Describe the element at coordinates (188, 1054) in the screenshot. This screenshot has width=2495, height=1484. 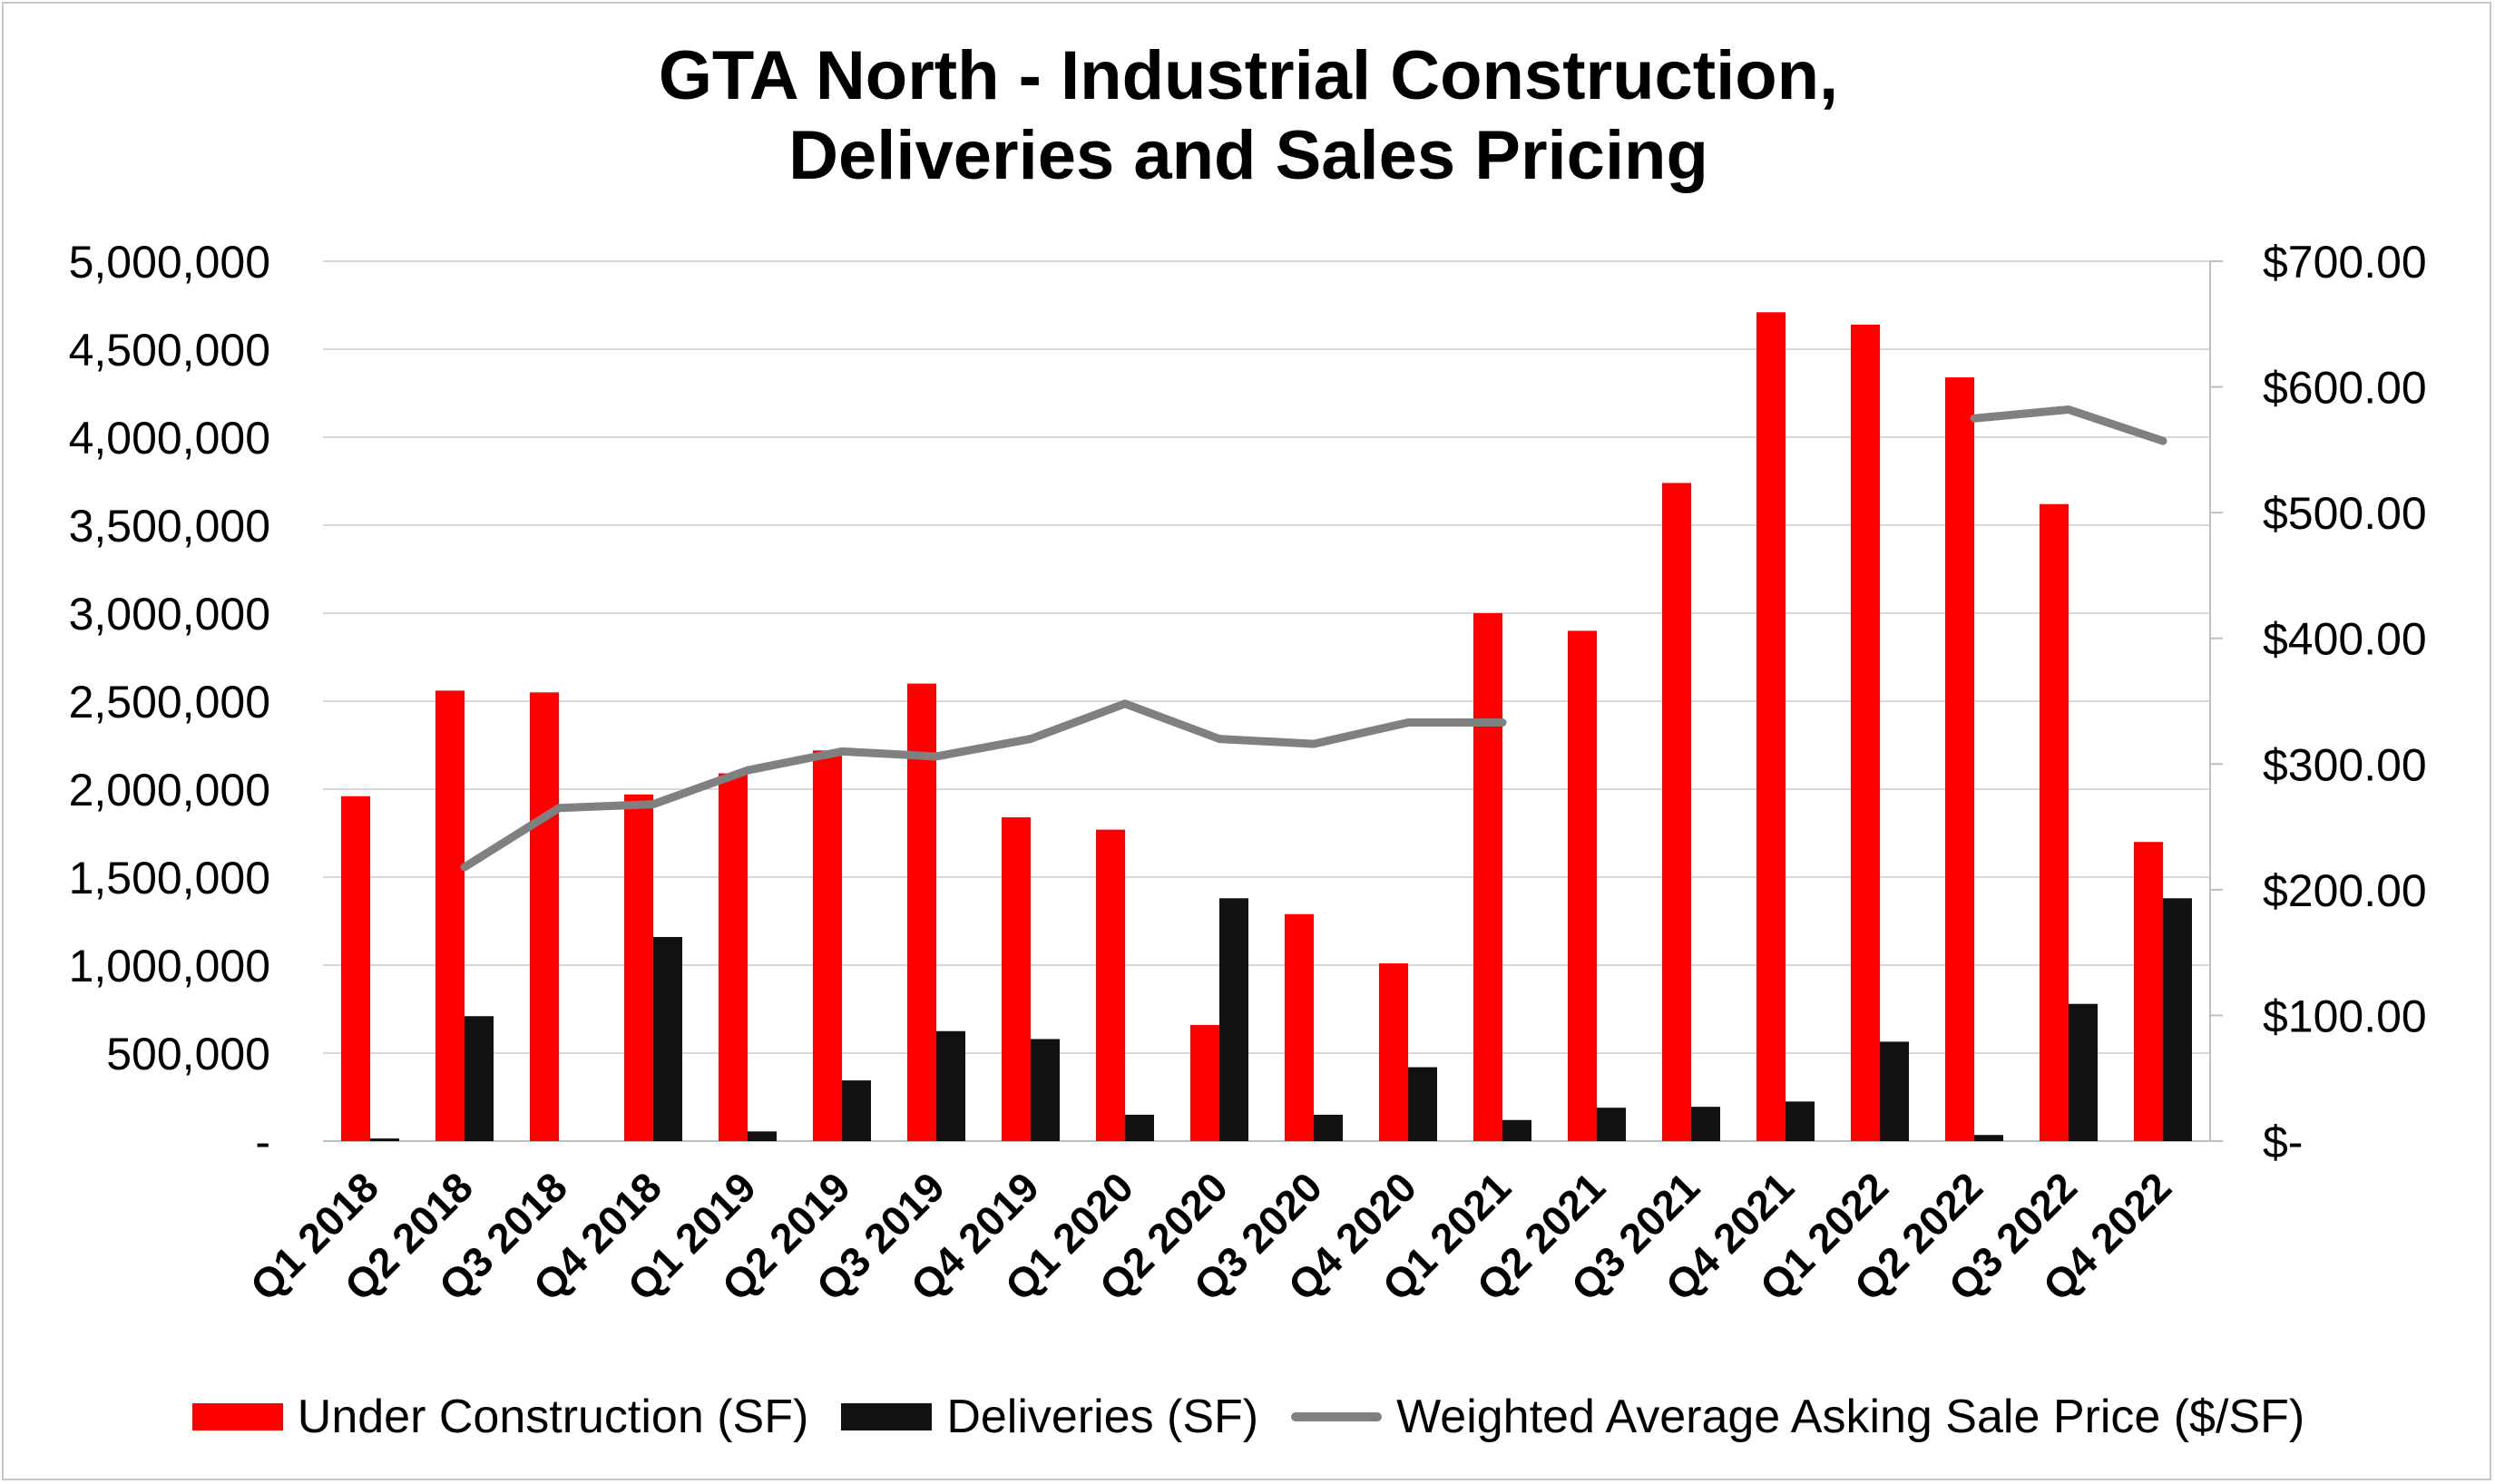
I see `left-axis-tick-label: 500,000` at that location.